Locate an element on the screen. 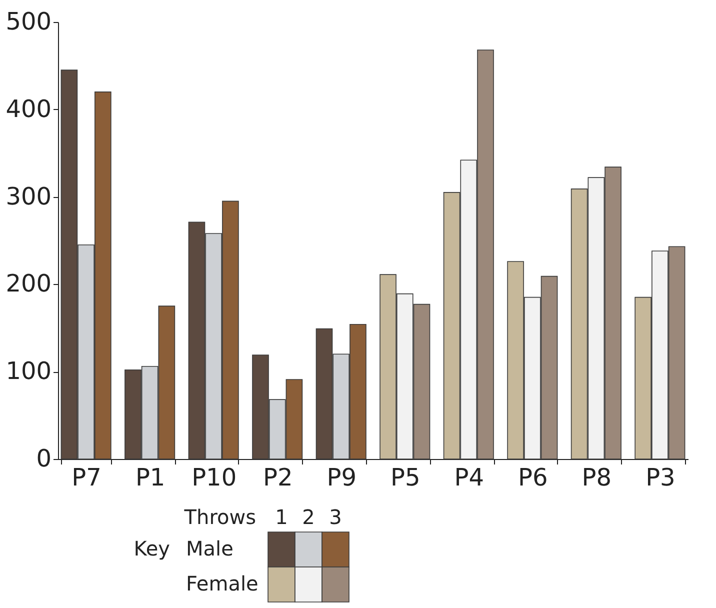  text: Male is located at coordinates (210, 548).